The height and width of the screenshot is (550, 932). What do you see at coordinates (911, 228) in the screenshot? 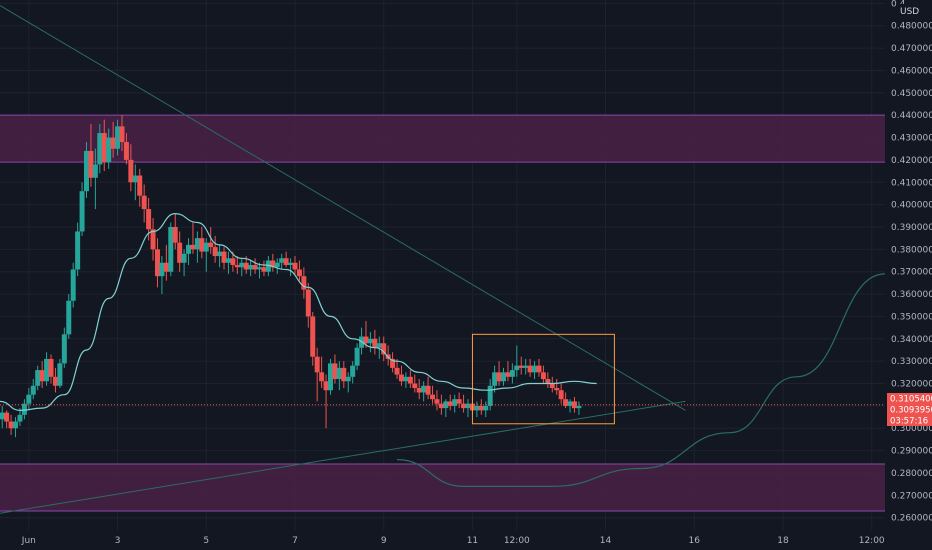
I see `price-tick-10: 0.39000000` at bounding box center [911, 228].